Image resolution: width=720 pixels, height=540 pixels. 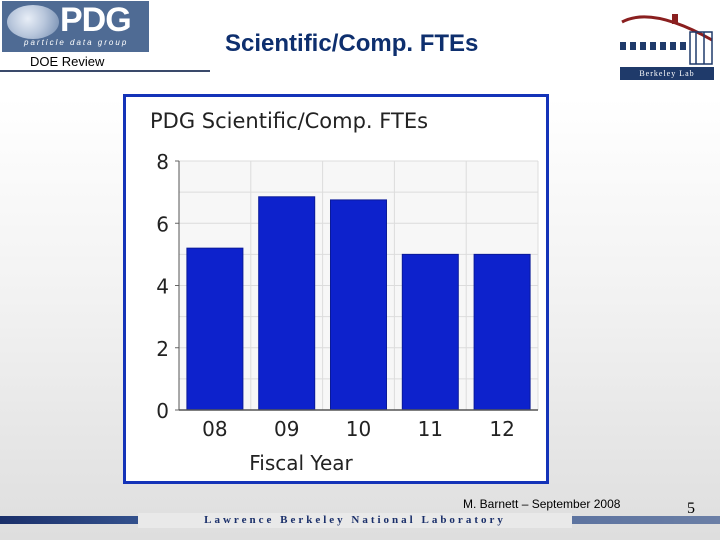 I want to click on y-tick-label: 2, so click(x=162, y=349).